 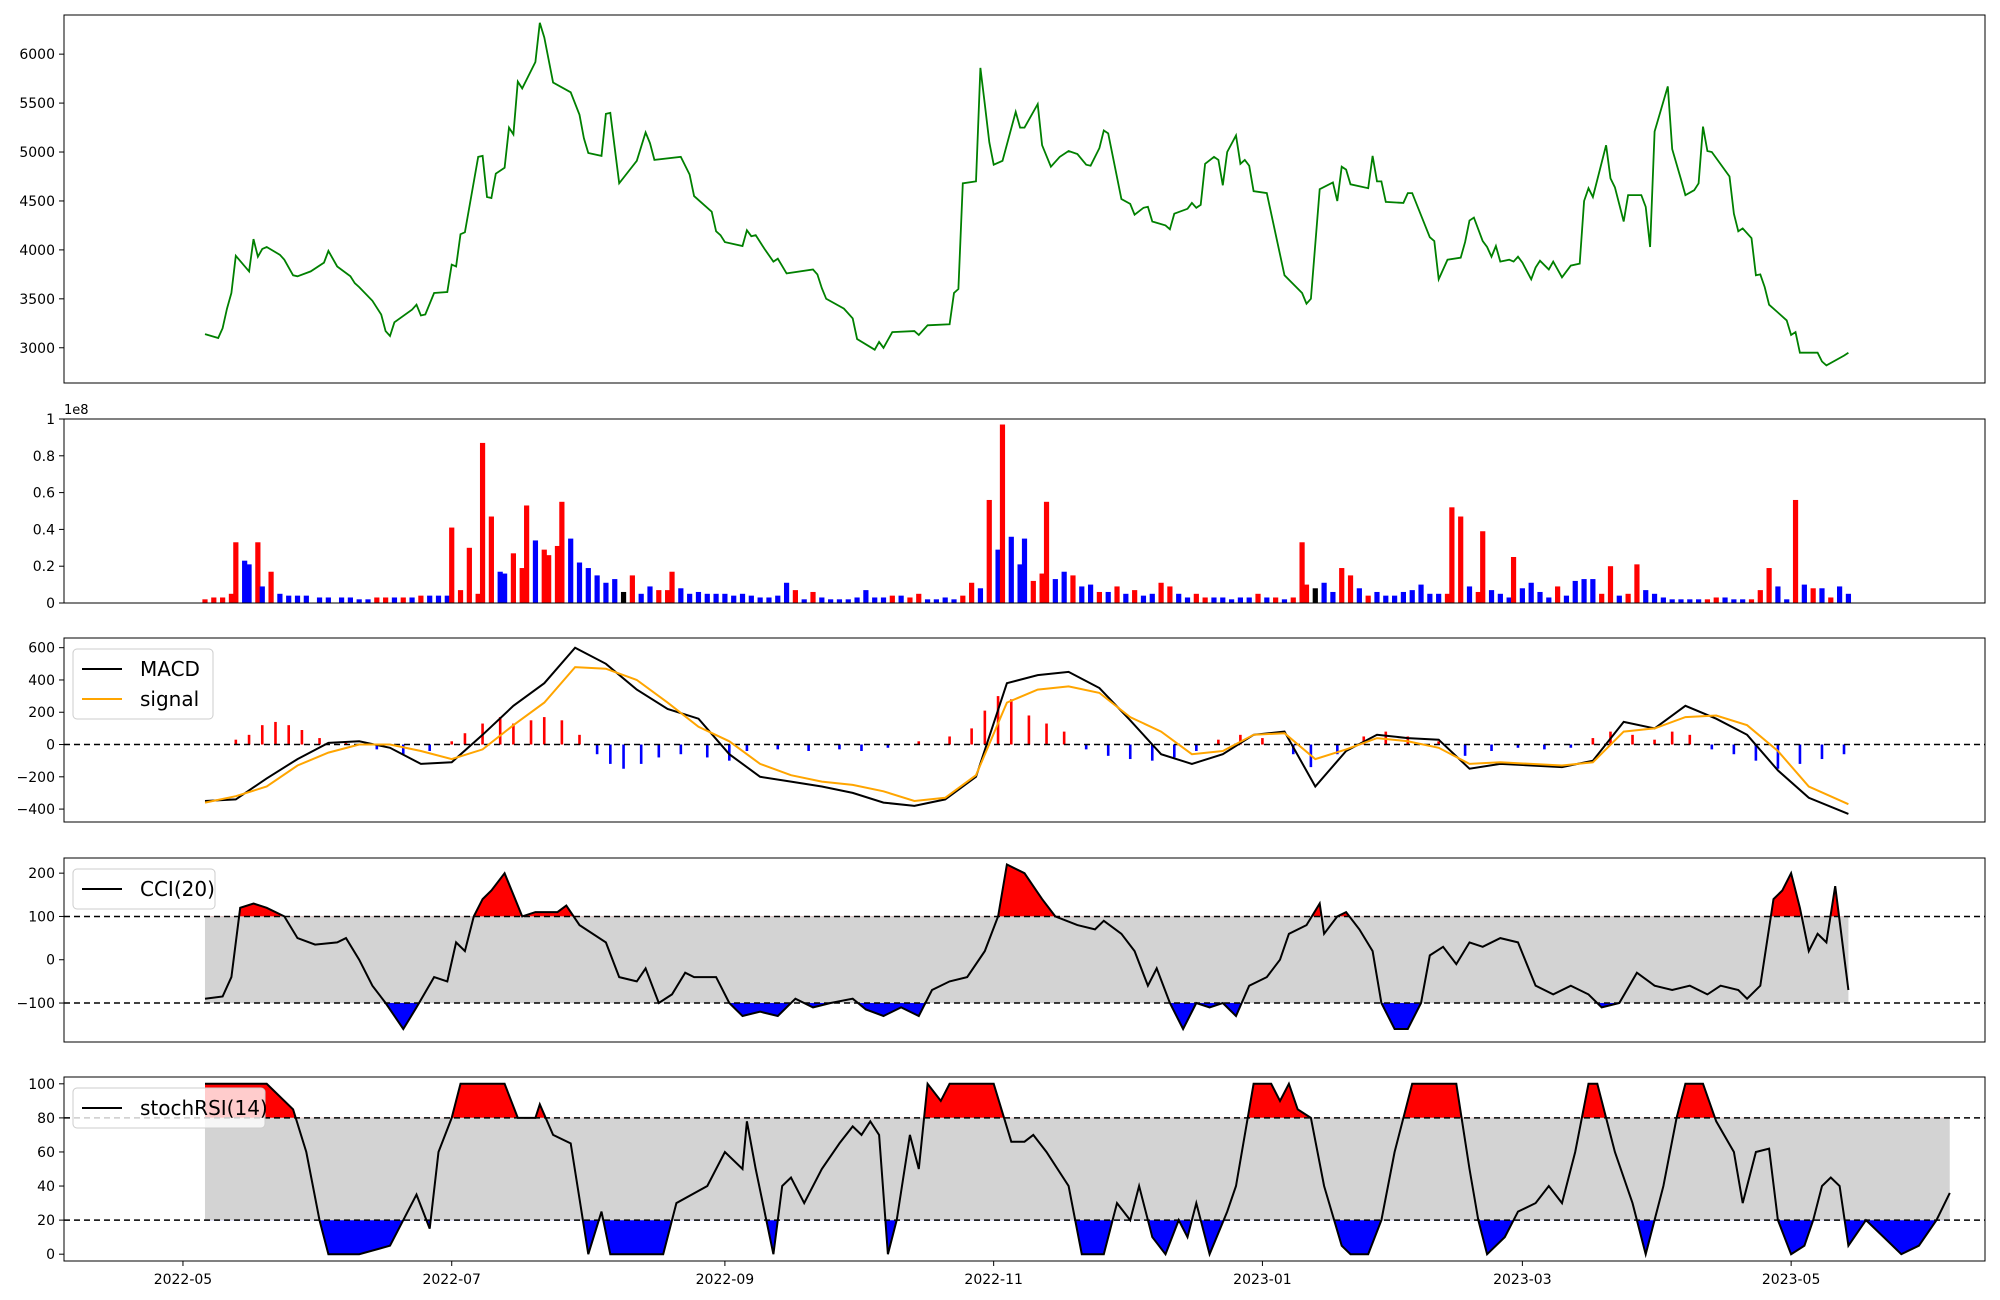 I want to click on y-tick-label: 400, so click(x=41, y=681).